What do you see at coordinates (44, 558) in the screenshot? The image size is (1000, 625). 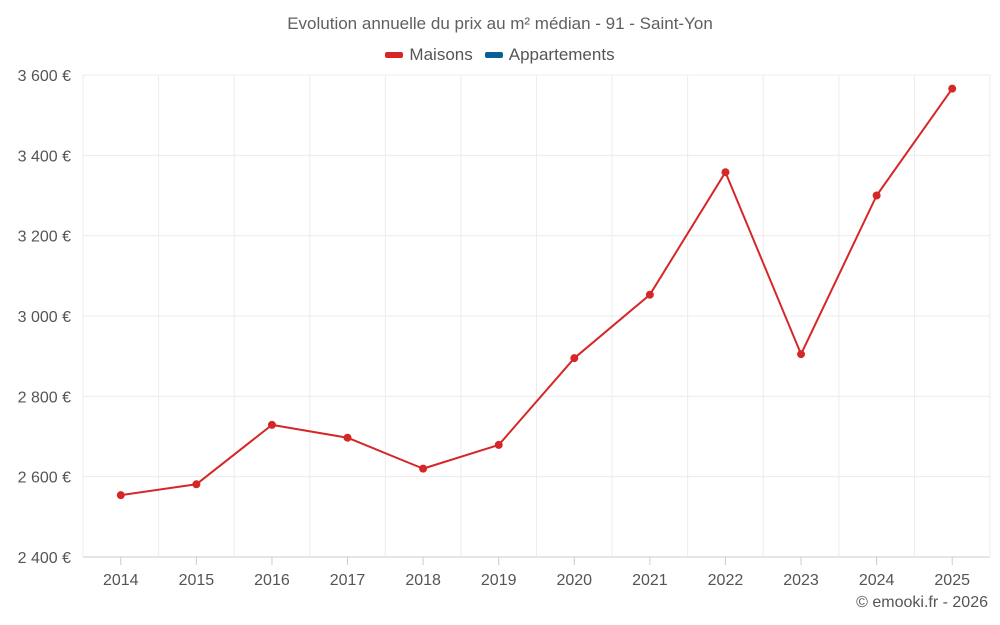 I see `y-tick-label: 2 400 €` at bounding box center [44, 558].